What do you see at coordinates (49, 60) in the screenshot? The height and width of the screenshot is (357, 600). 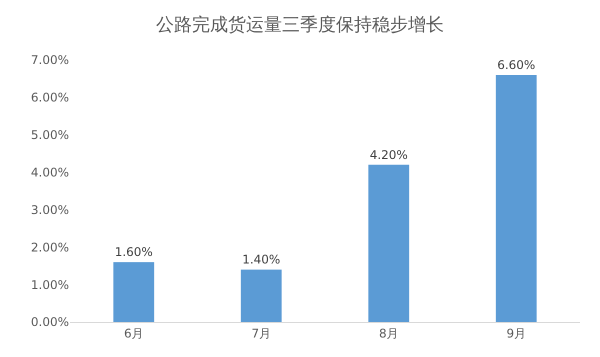 I see `y-tick-label: 7.00%` at bounding box center [49, 60].